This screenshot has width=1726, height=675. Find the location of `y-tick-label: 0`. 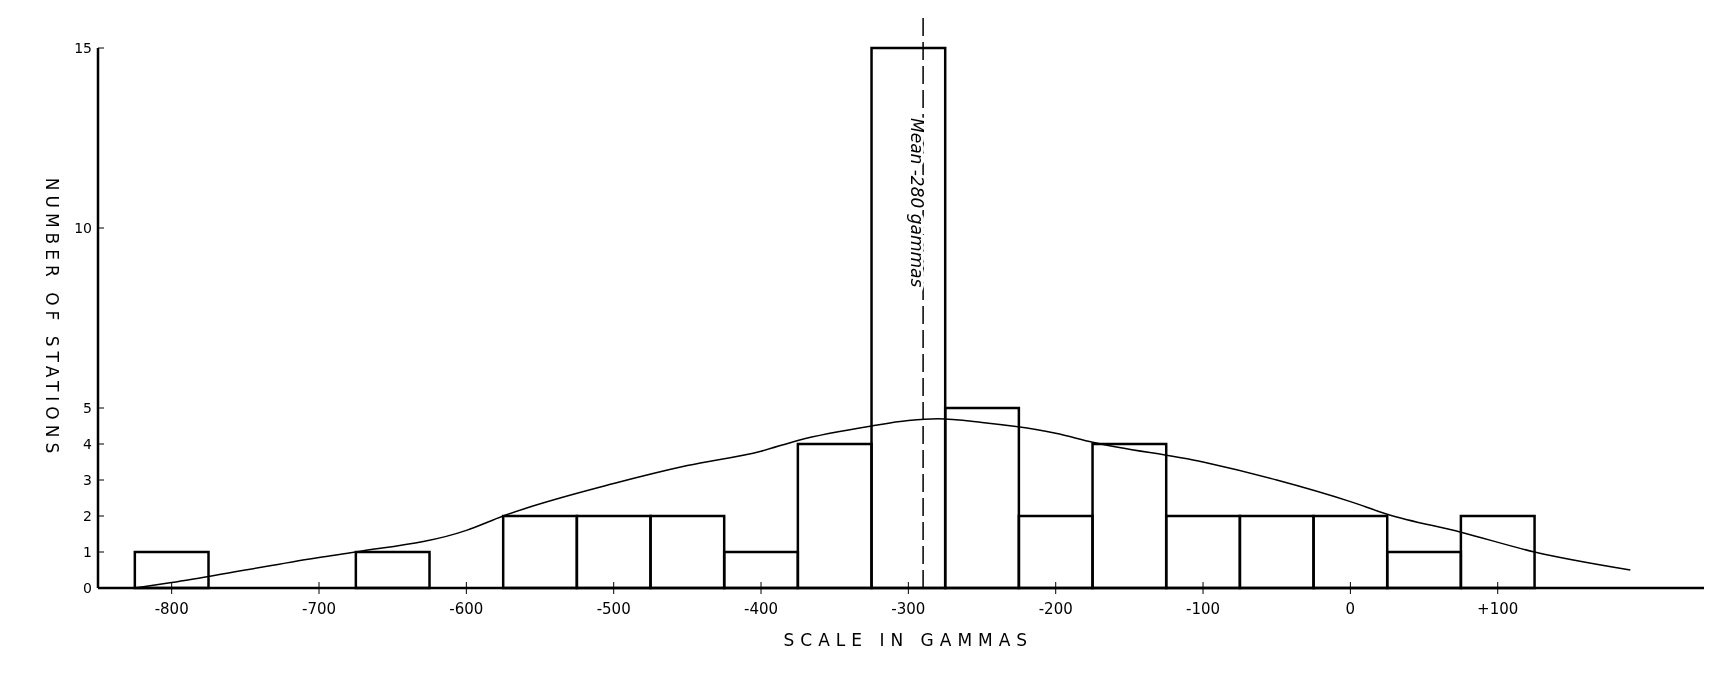

y-tick-label: 0 is located at coordinates (87, 588).